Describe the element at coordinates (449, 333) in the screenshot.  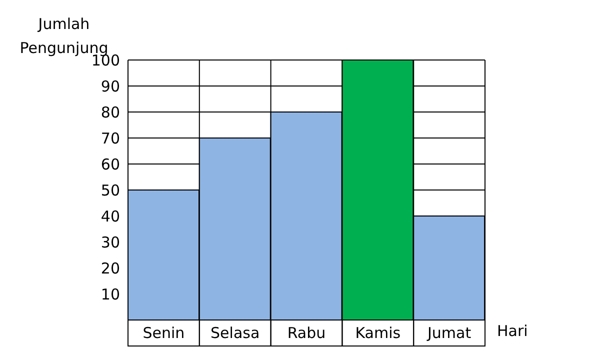
I see `x-tick-label: Jumat` at that location.